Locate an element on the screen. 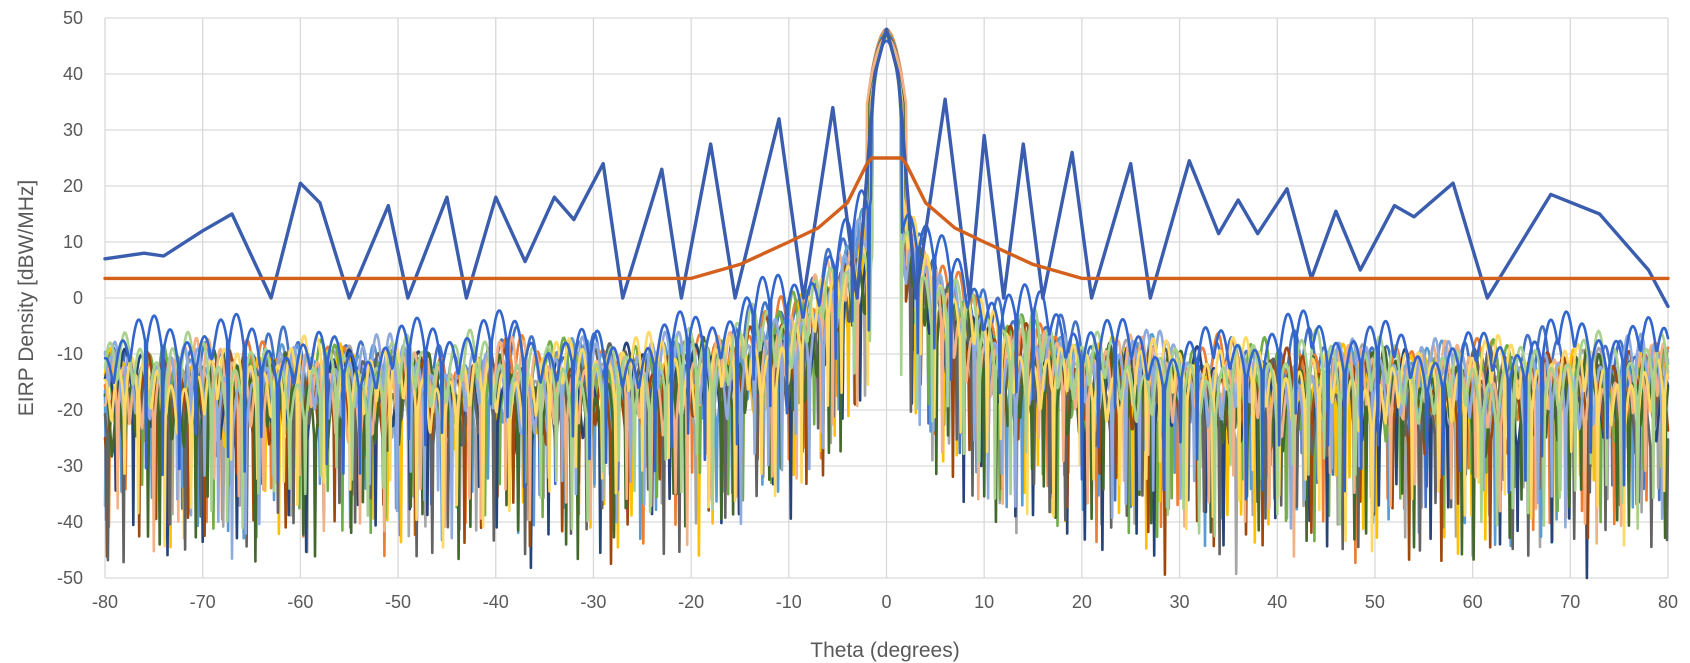 This screenshot has width=1690, height=663. y-tick-label: 0 is located at coordinates (78, 298).